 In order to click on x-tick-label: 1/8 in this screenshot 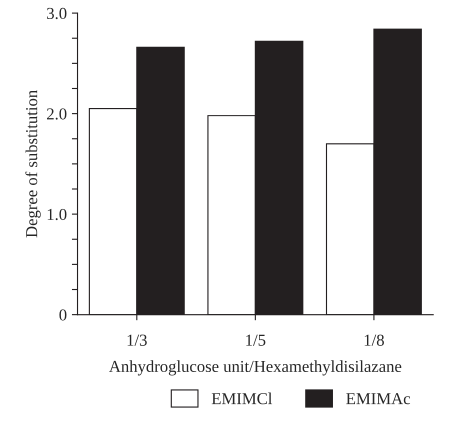, I will do `click(374, 340)`.